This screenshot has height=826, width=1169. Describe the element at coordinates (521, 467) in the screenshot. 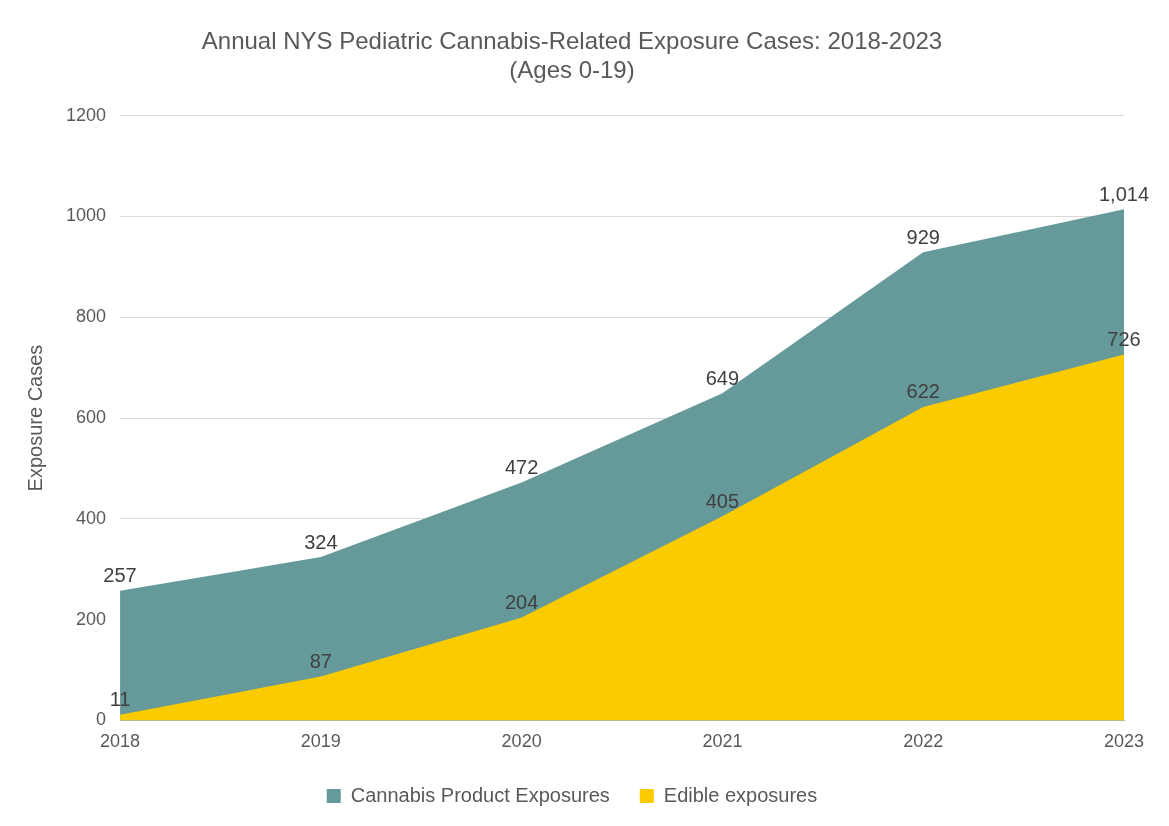

I see `data-label: 472` at that location.